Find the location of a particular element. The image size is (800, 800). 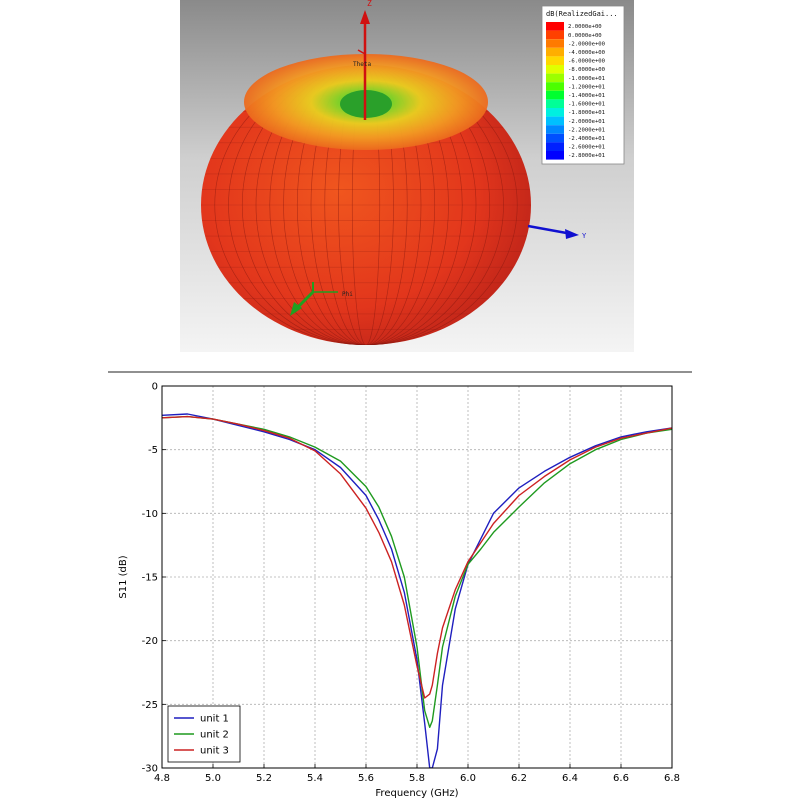

z-axis-label: Z is located at coordinates (369, 4).